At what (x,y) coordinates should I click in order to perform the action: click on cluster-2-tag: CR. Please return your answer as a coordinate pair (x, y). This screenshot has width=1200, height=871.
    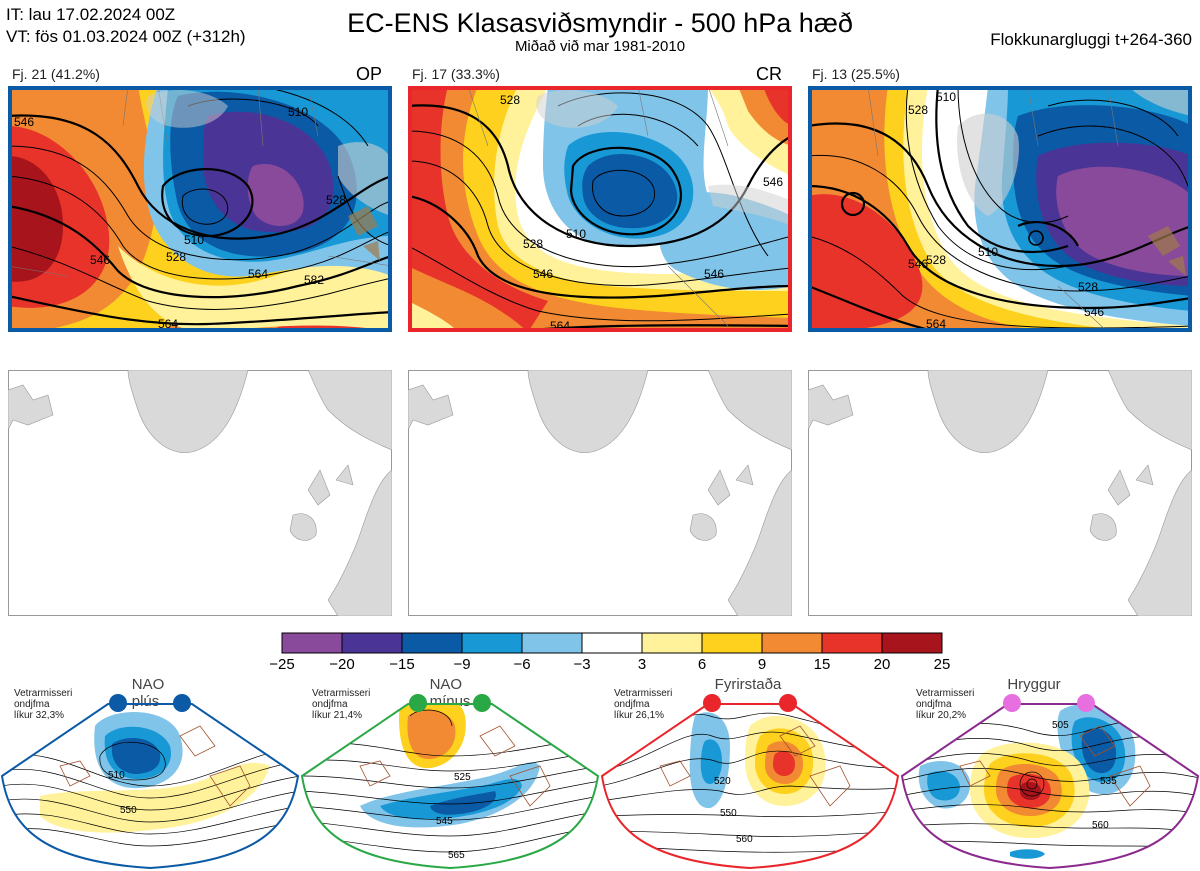
    Looking at the image, I should click on (769, 74).